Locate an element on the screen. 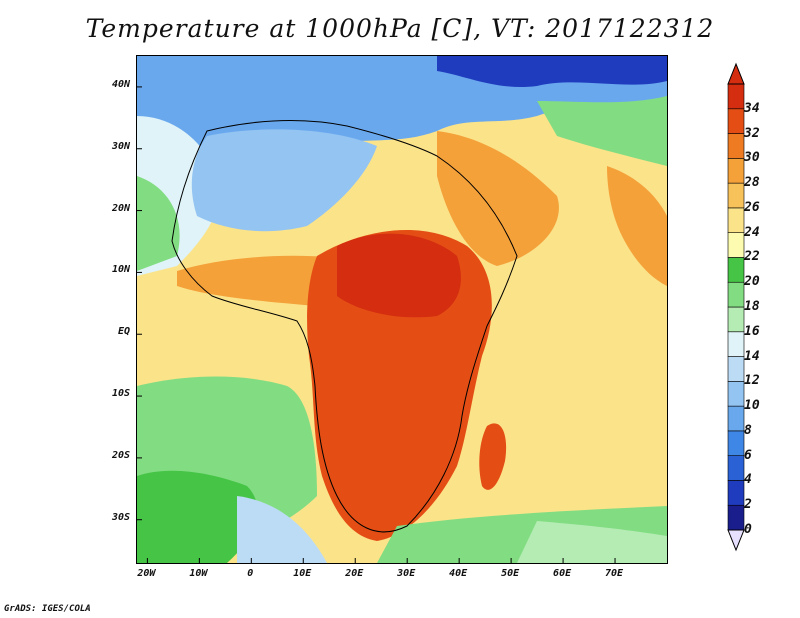 The image size is (800, 618). india-warm-zone is located at coordinates (637, 226).